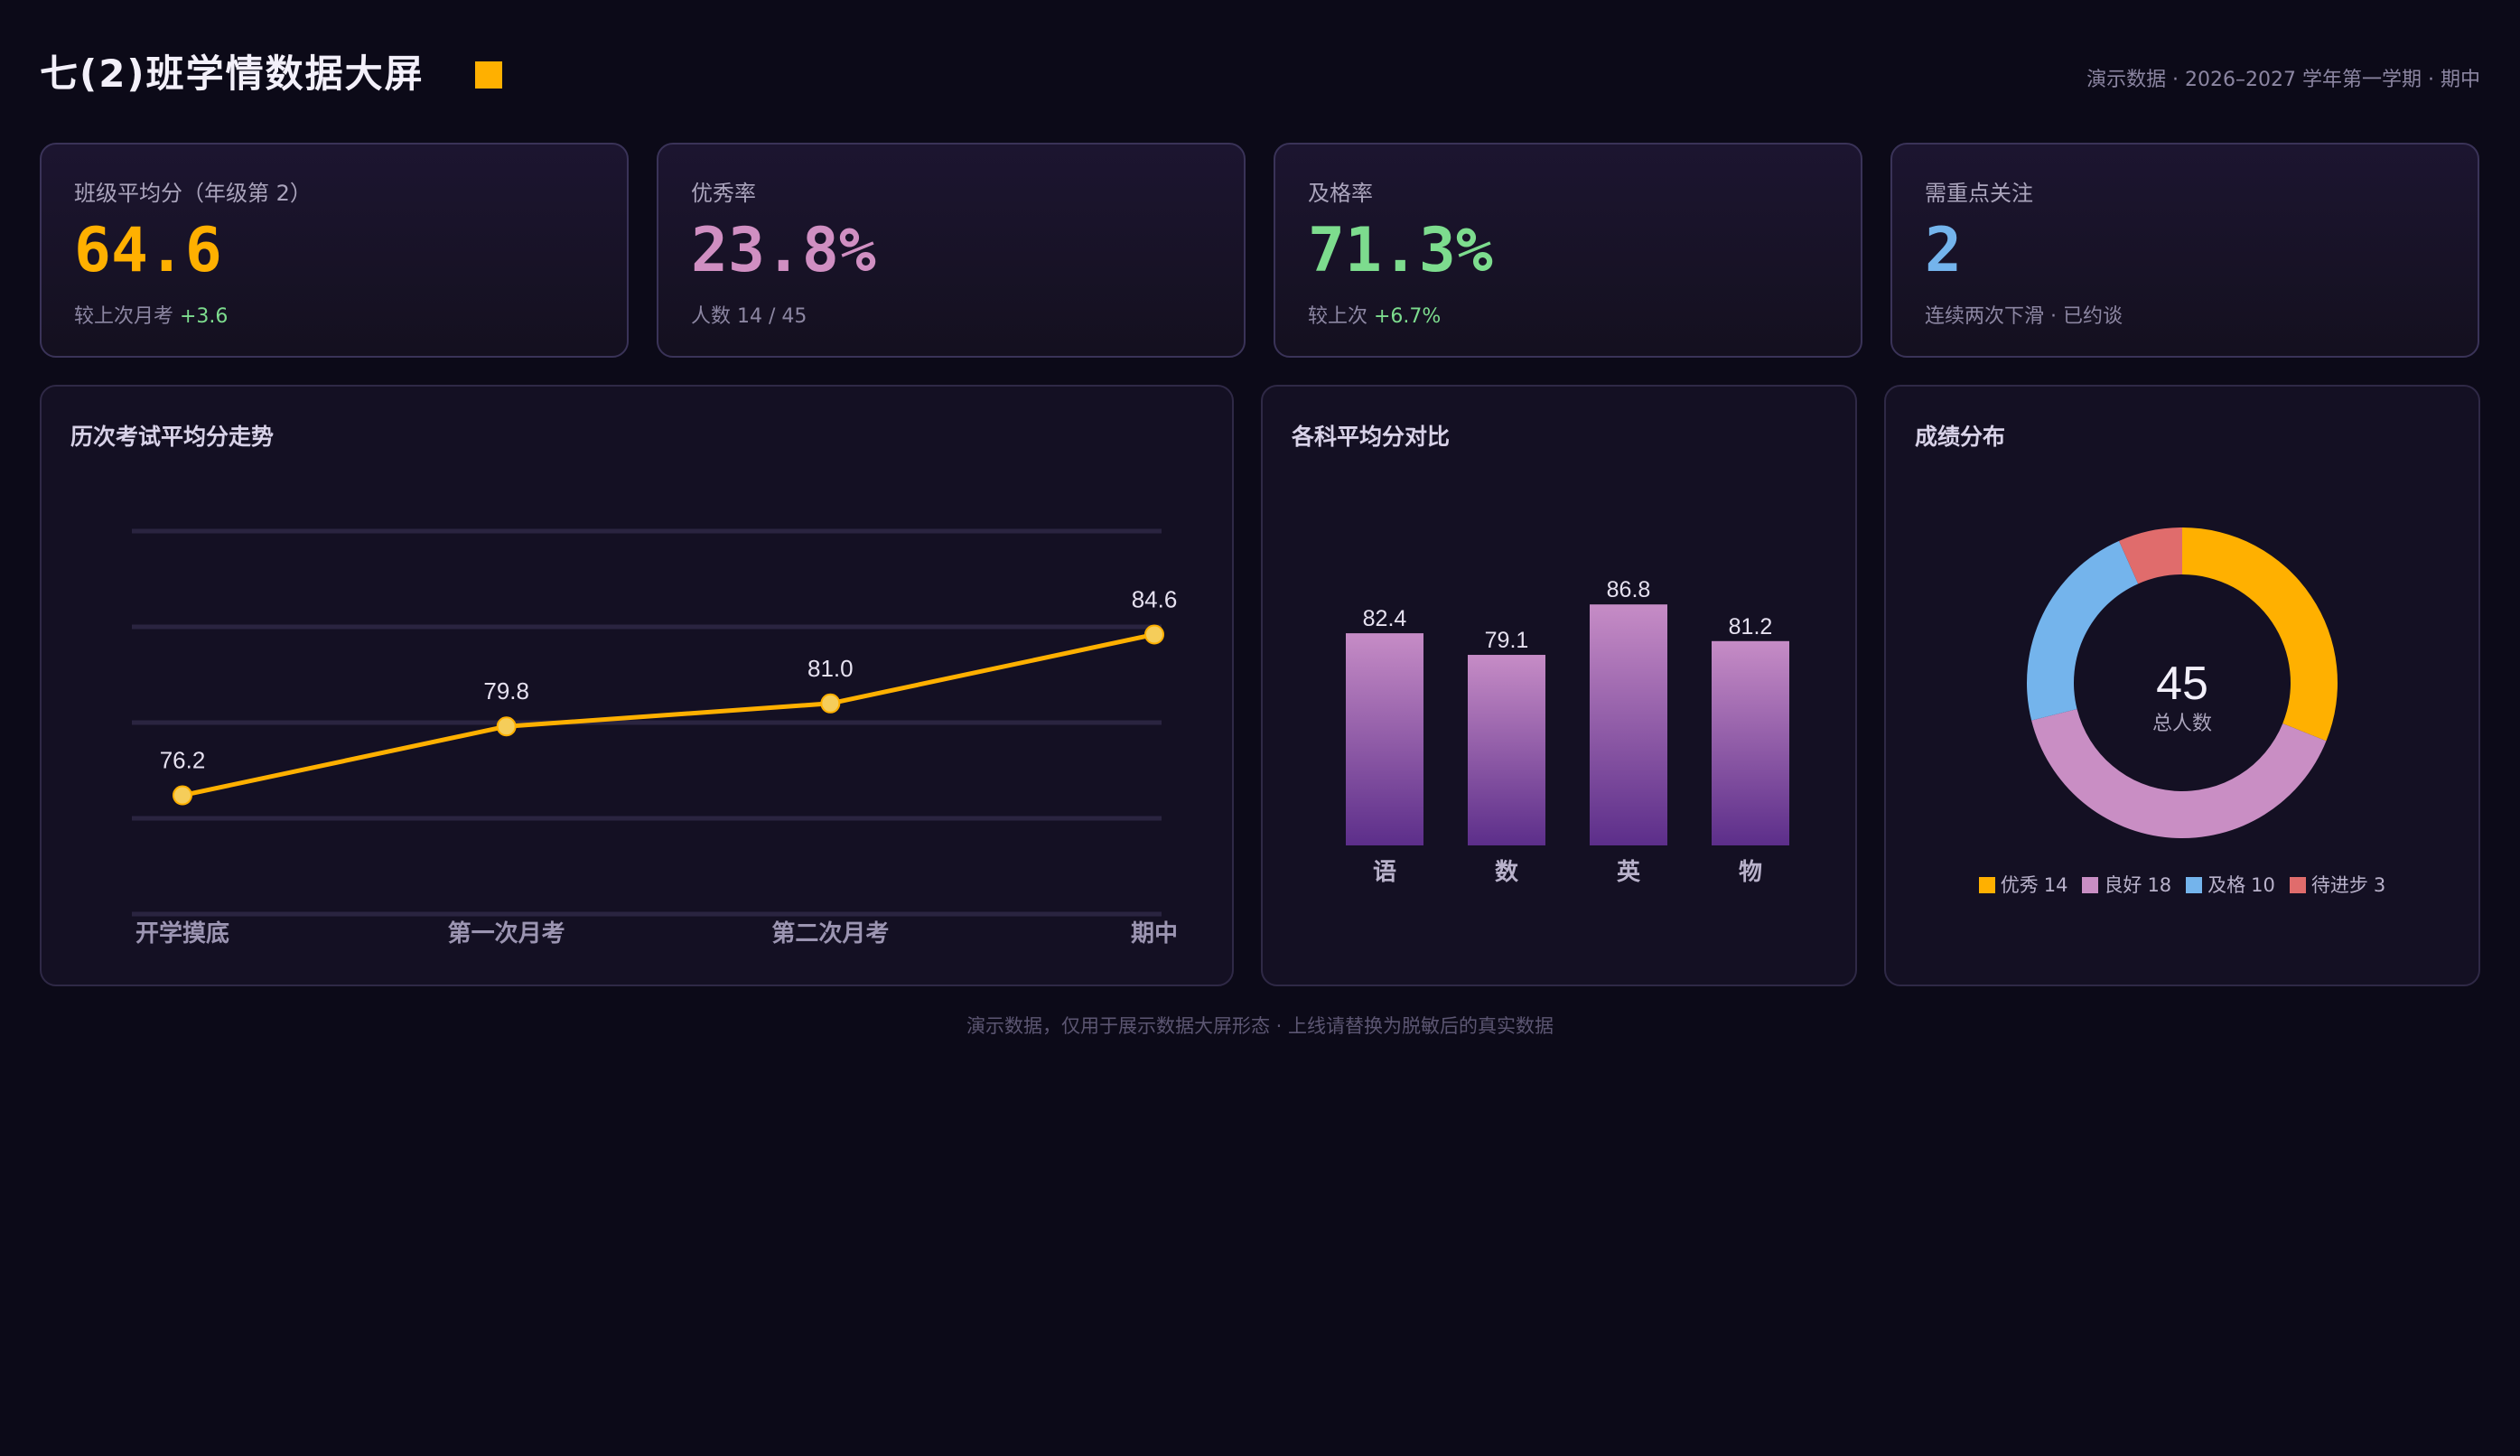 The height and width of the screenshot is (1456, 2520). What do you see at coordinates (1750, 871) in the screenshot?
I see `x-tick-label: 物` at bounding box center [1750, 871].